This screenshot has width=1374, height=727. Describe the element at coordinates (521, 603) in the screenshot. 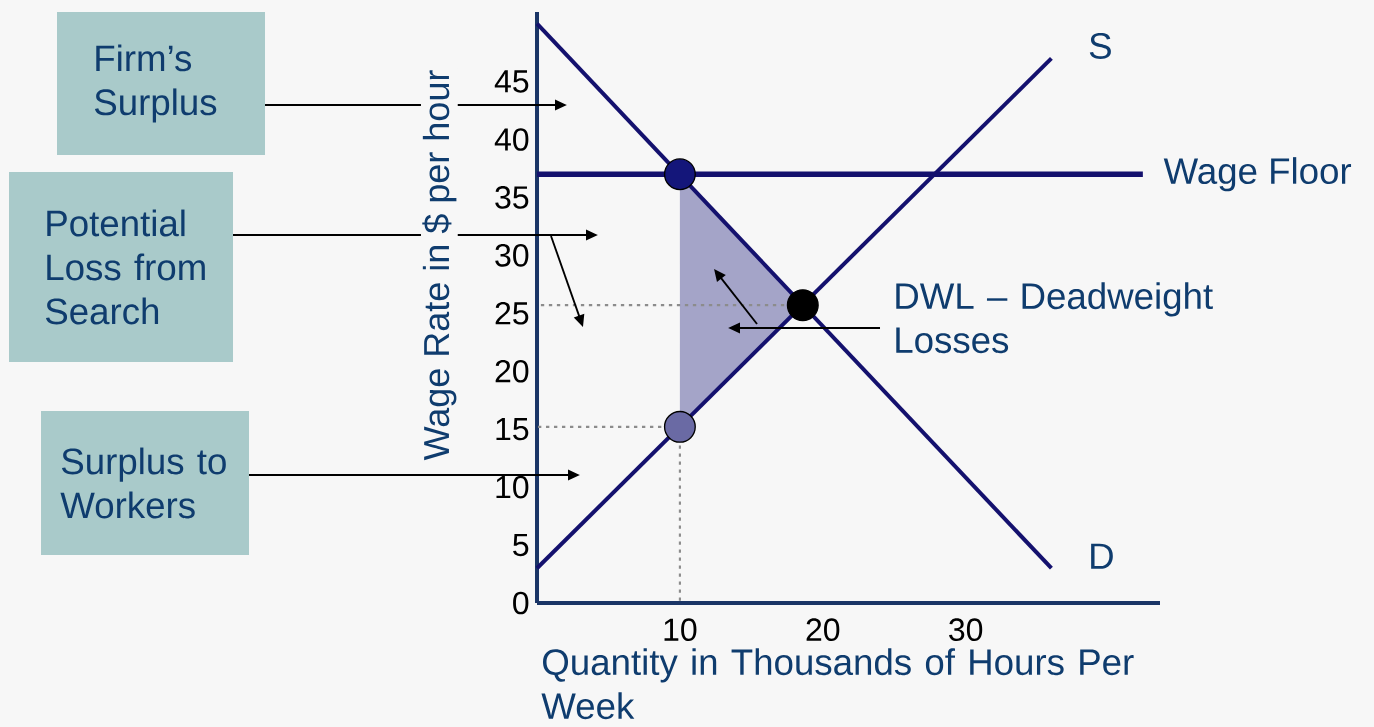

I see `y-tick-label: 0` at that location.